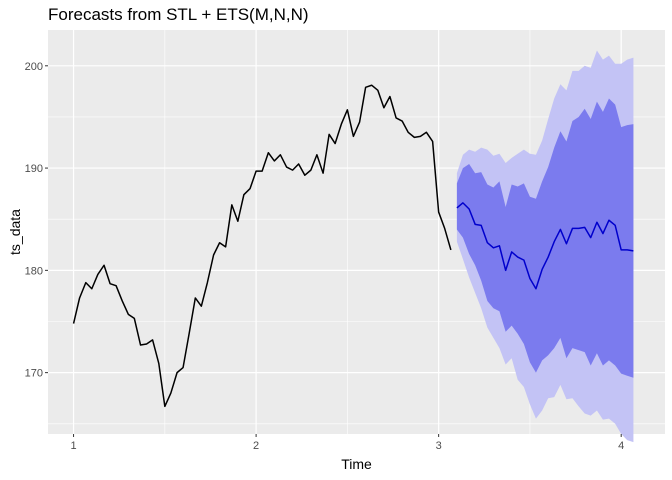  Describe the element at coordinates (34, 374) in the screenshot. I see `y-tick-label: 170` at that location.